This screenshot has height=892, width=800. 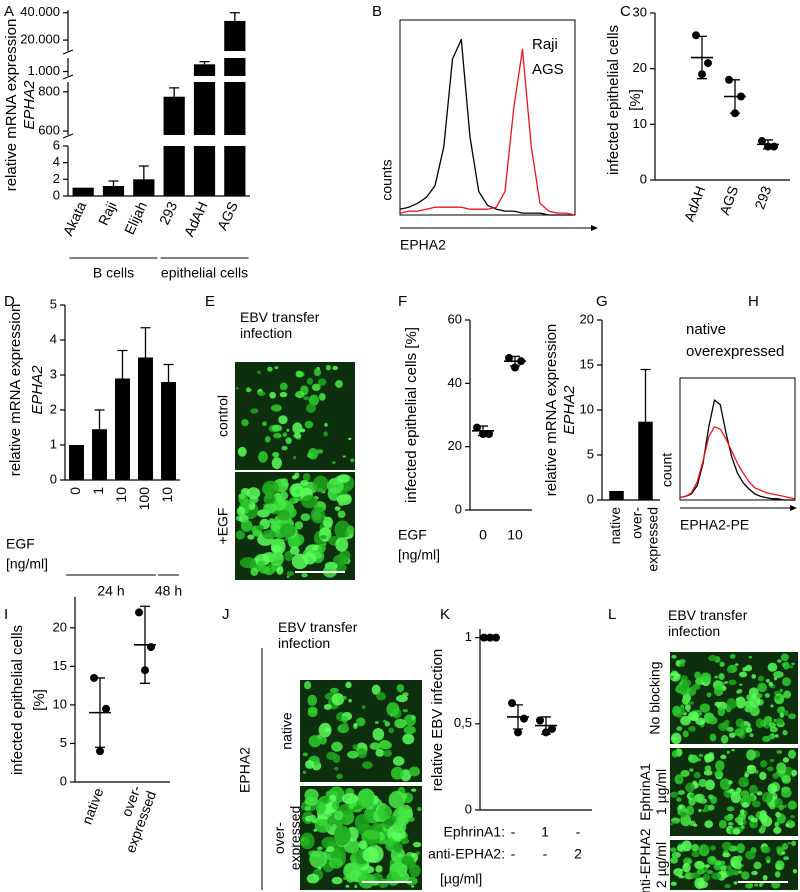 I want to click on panel-letter: G, so click(x=602, y=301).